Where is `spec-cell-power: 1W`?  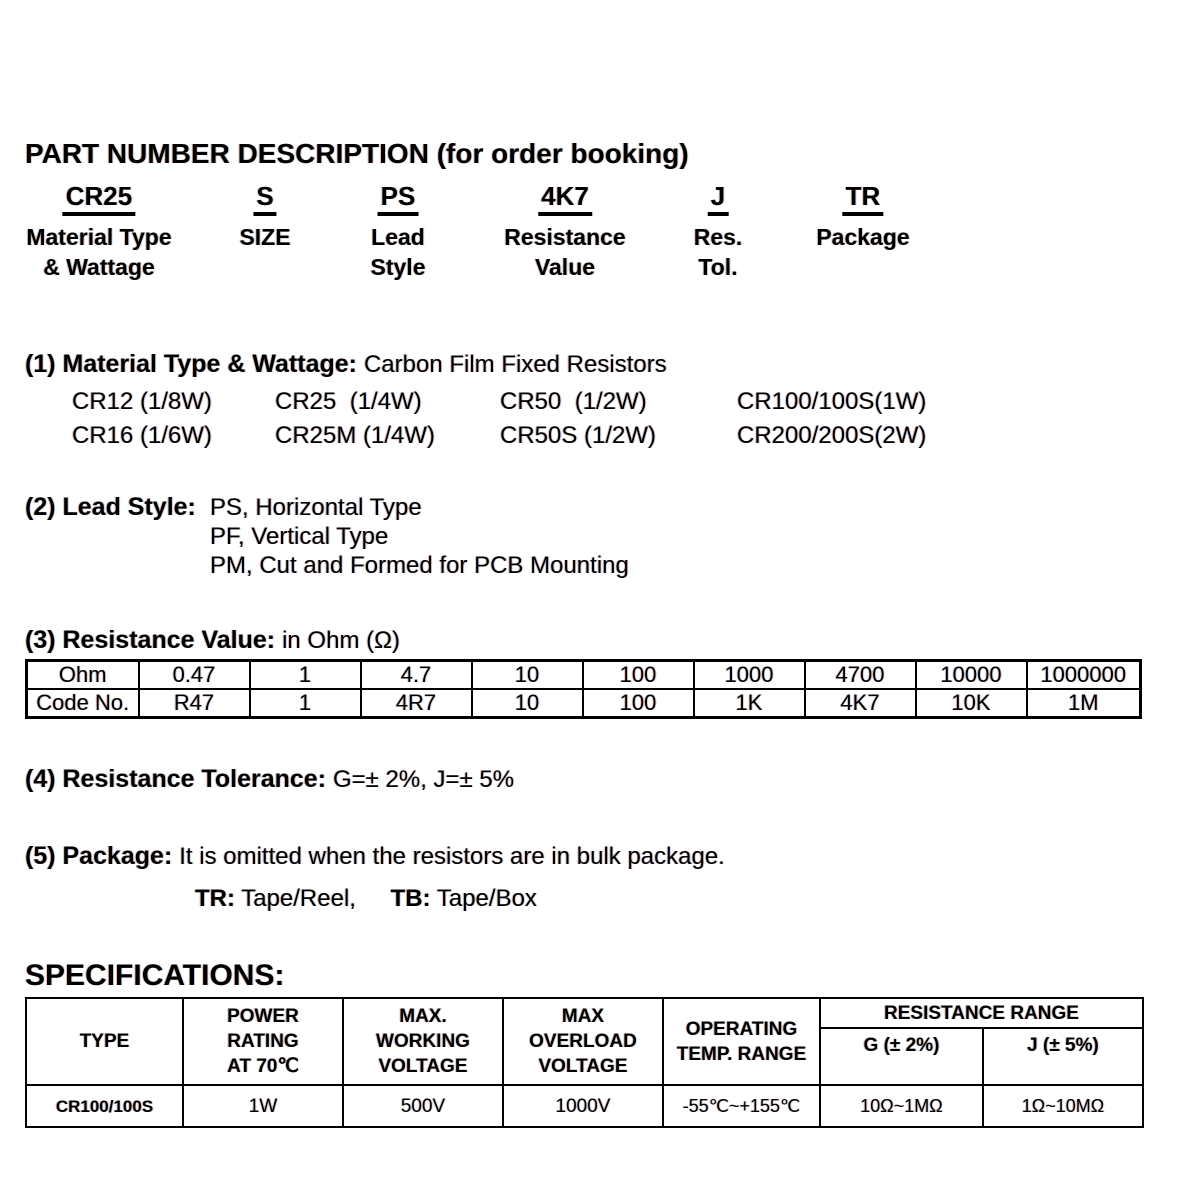
spec-cell-power: 1W is located at coordinates (263, 1106).